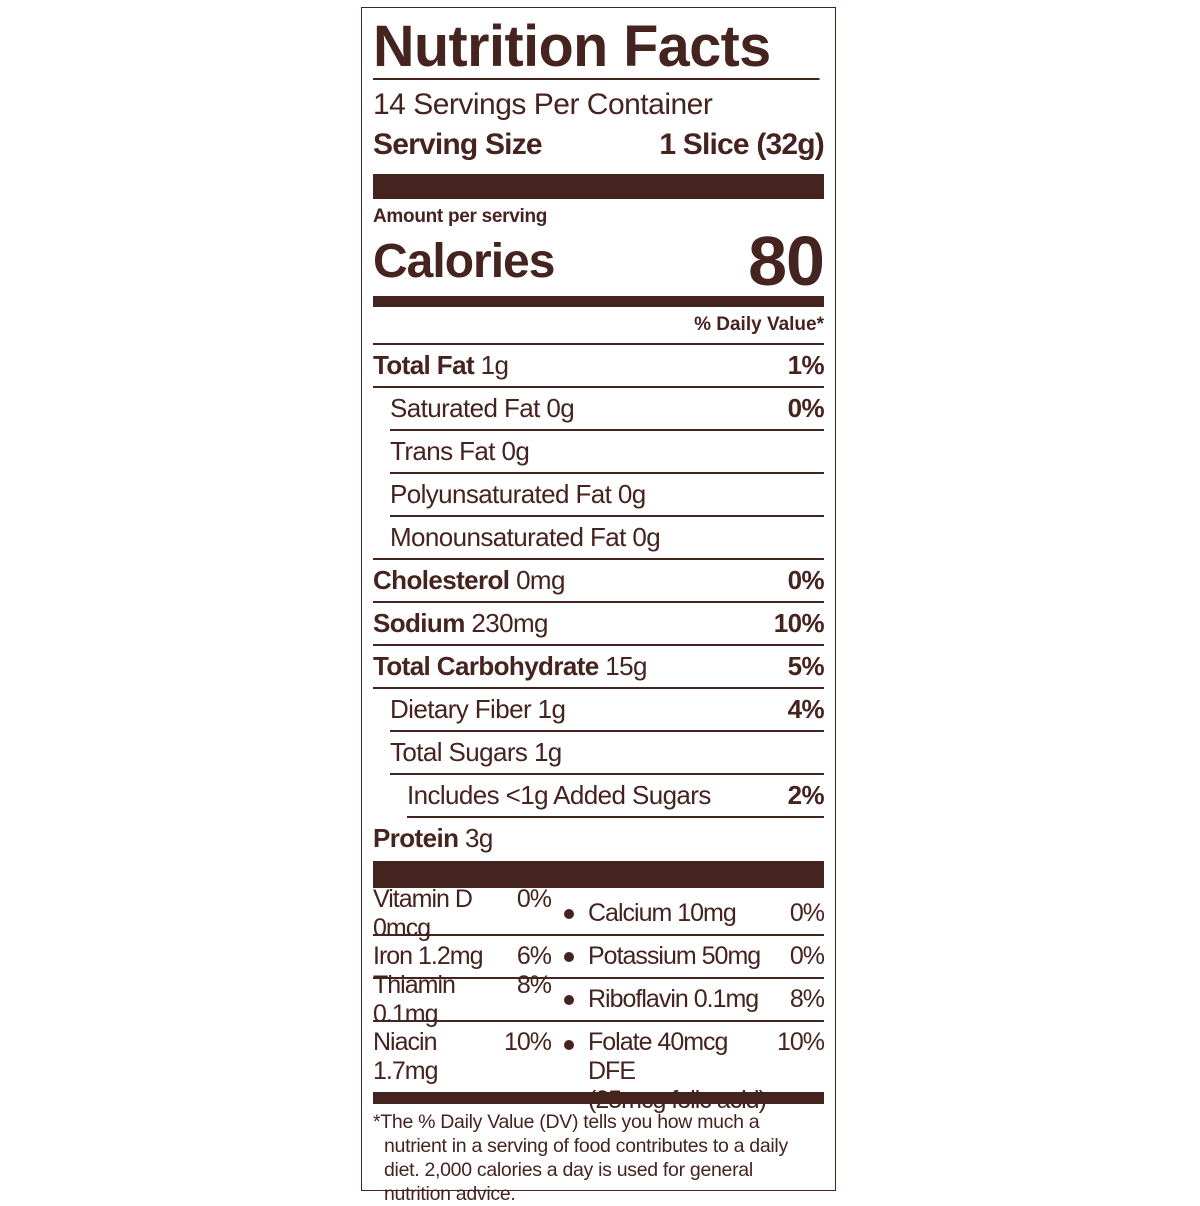 The width and height of the screenshot is (1200, 1206). I want to click on nutrient-amount: 0mg, so click(540, 580).